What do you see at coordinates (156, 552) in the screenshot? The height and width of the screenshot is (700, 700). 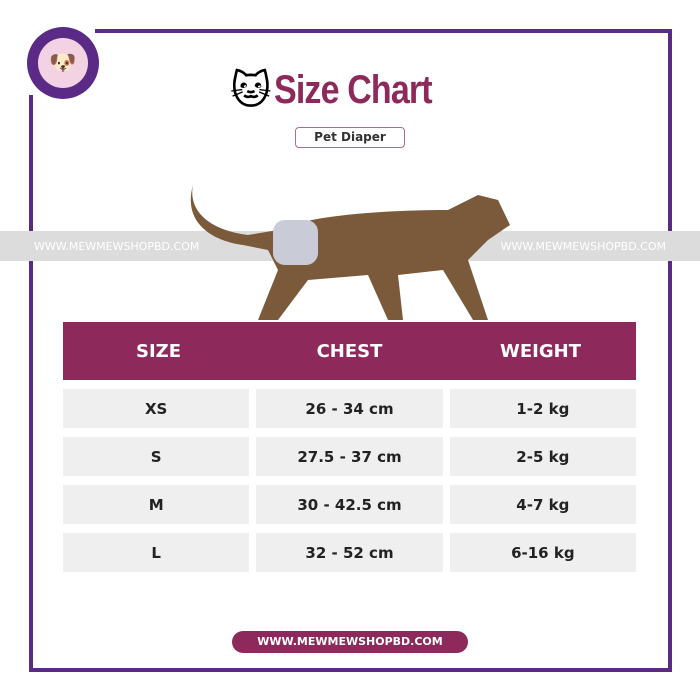 I see `cell-size: L` at bounding box center [156, 552].